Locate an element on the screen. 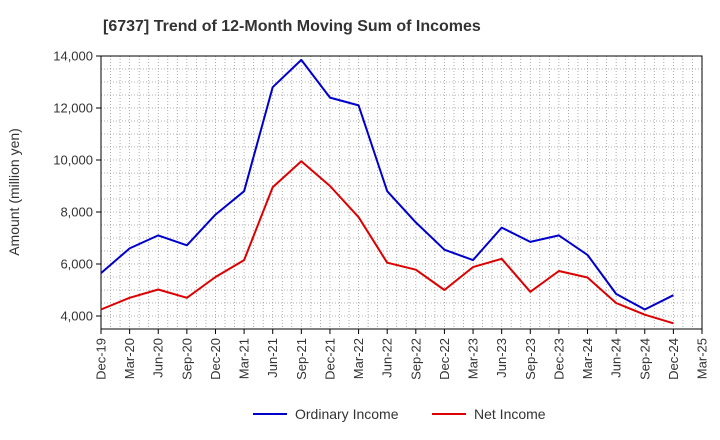 Image resolution: width=720 pixels, height=440 pixels. x-tick-label: Sep-20 is located at coordinates (186, 359).